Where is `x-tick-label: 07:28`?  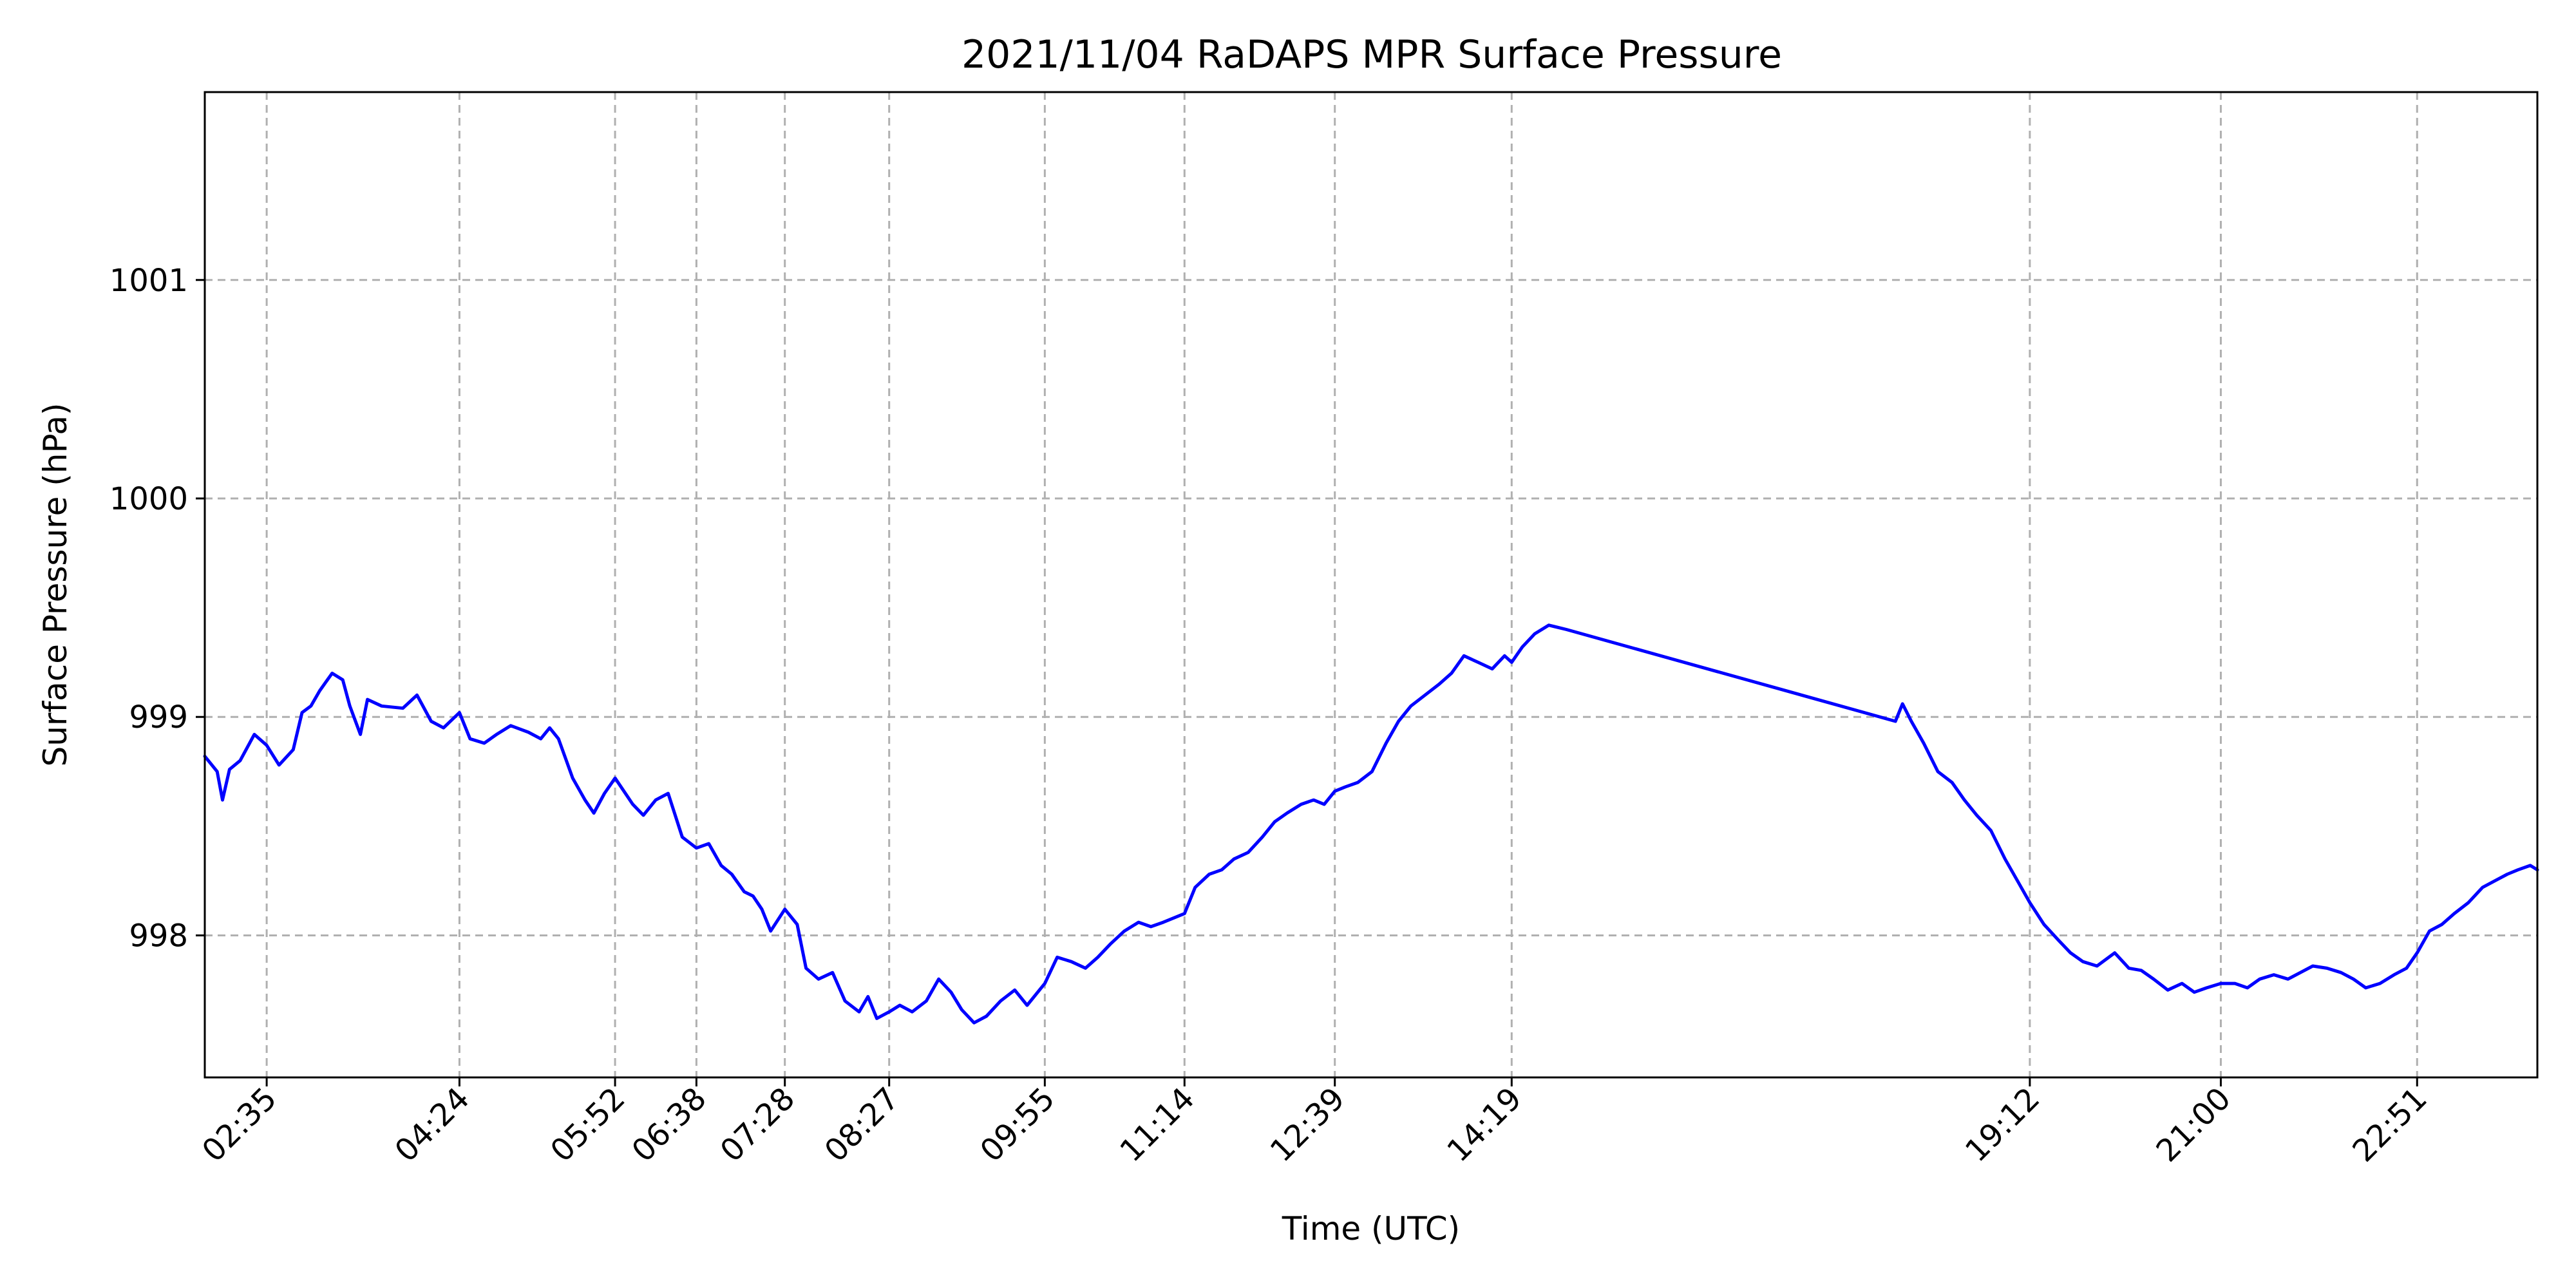
x-tick-label: 07:28 is located at coordinates (758, 1125).